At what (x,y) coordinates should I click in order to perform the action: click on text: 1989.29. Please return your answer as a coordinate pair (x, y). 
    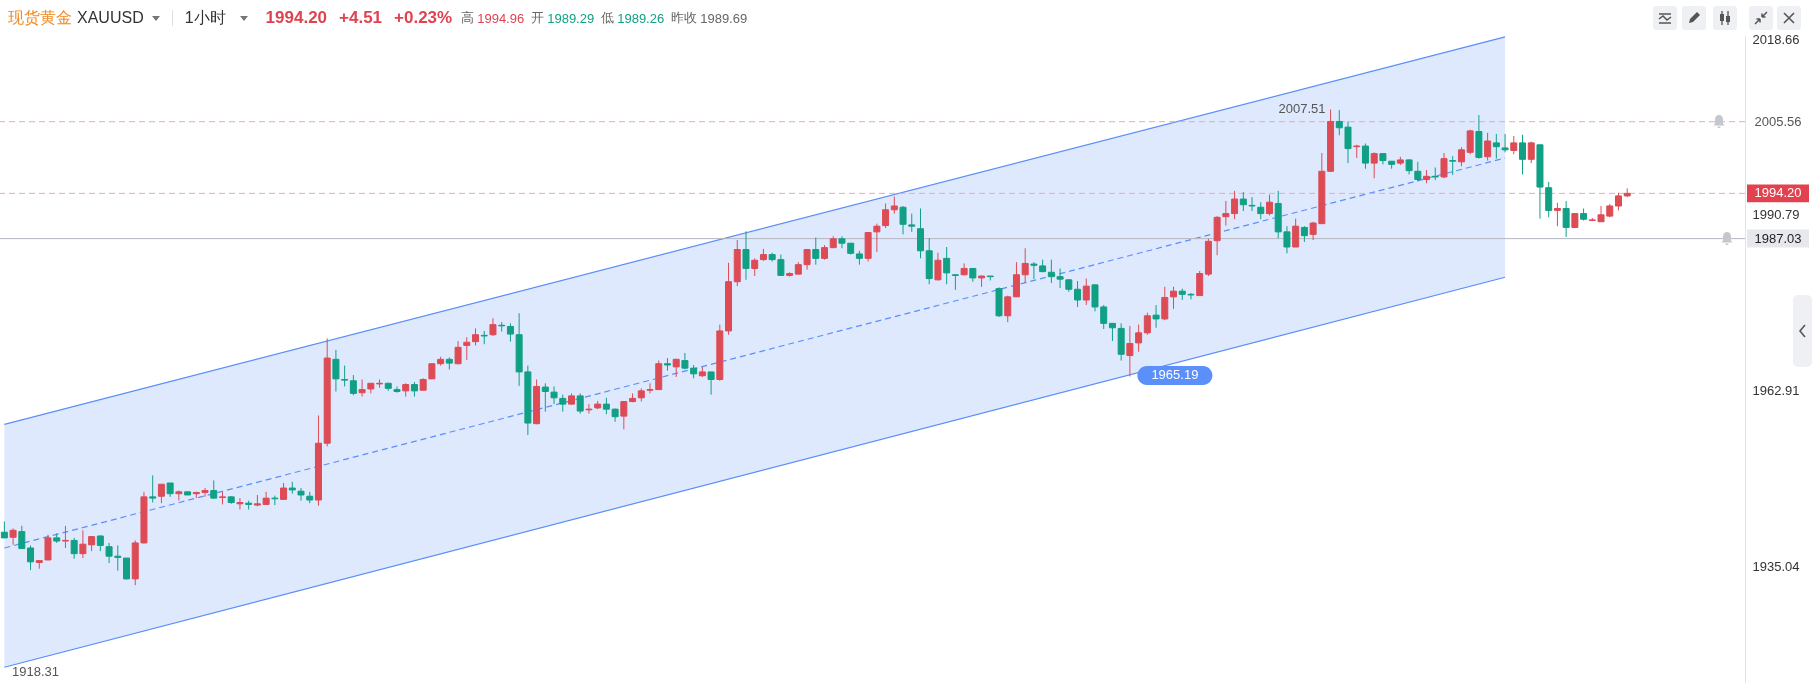
    Looking at the image, I should click on (571, 18).